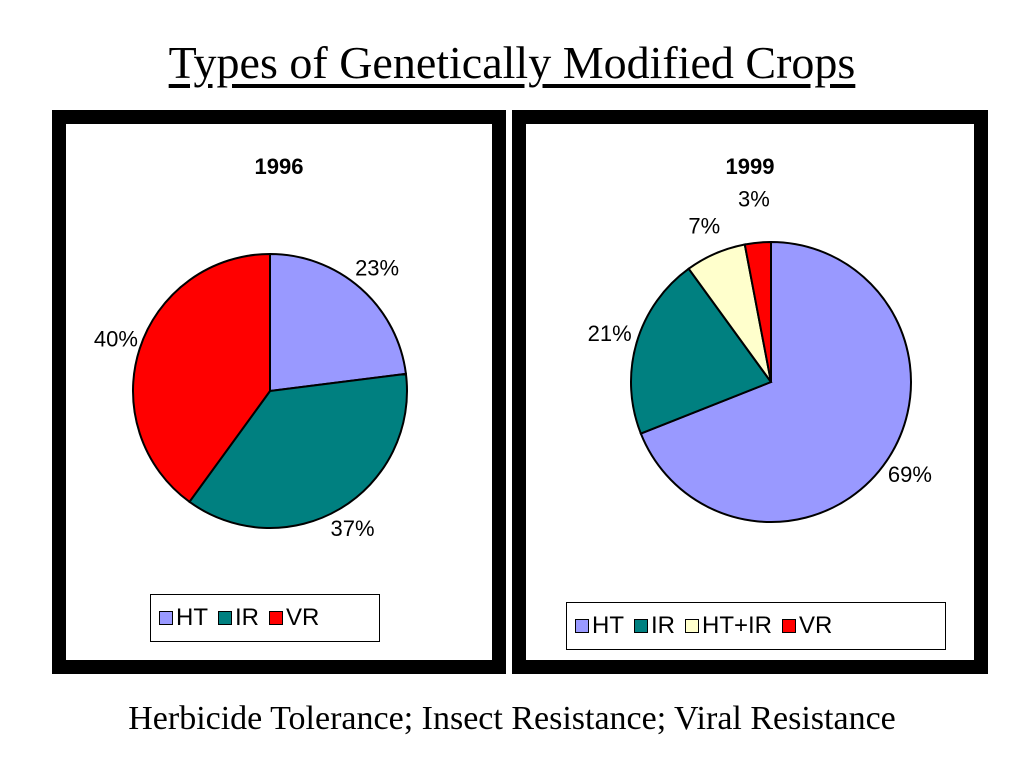 This screenshot has width=1024, height=768. What do you see at coordinates (754, 199) in the screenshot?
I see `slice-label-vr: 3%` at bounding box center [754, 199].